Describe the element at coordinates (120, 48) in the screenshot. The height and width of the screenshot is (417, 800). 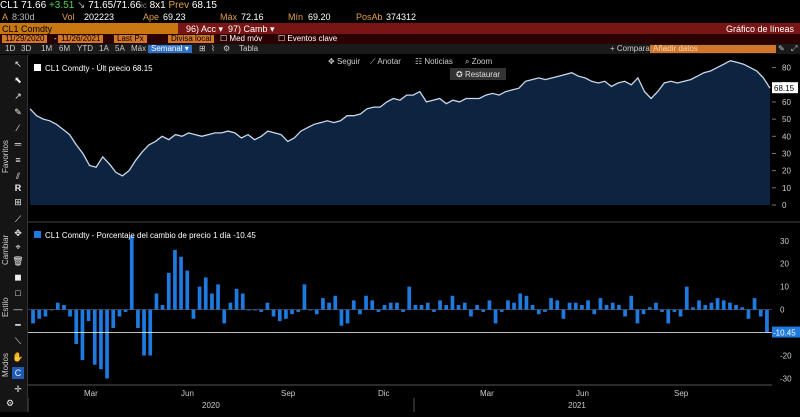
I see `period-5a: 5A` at that location.